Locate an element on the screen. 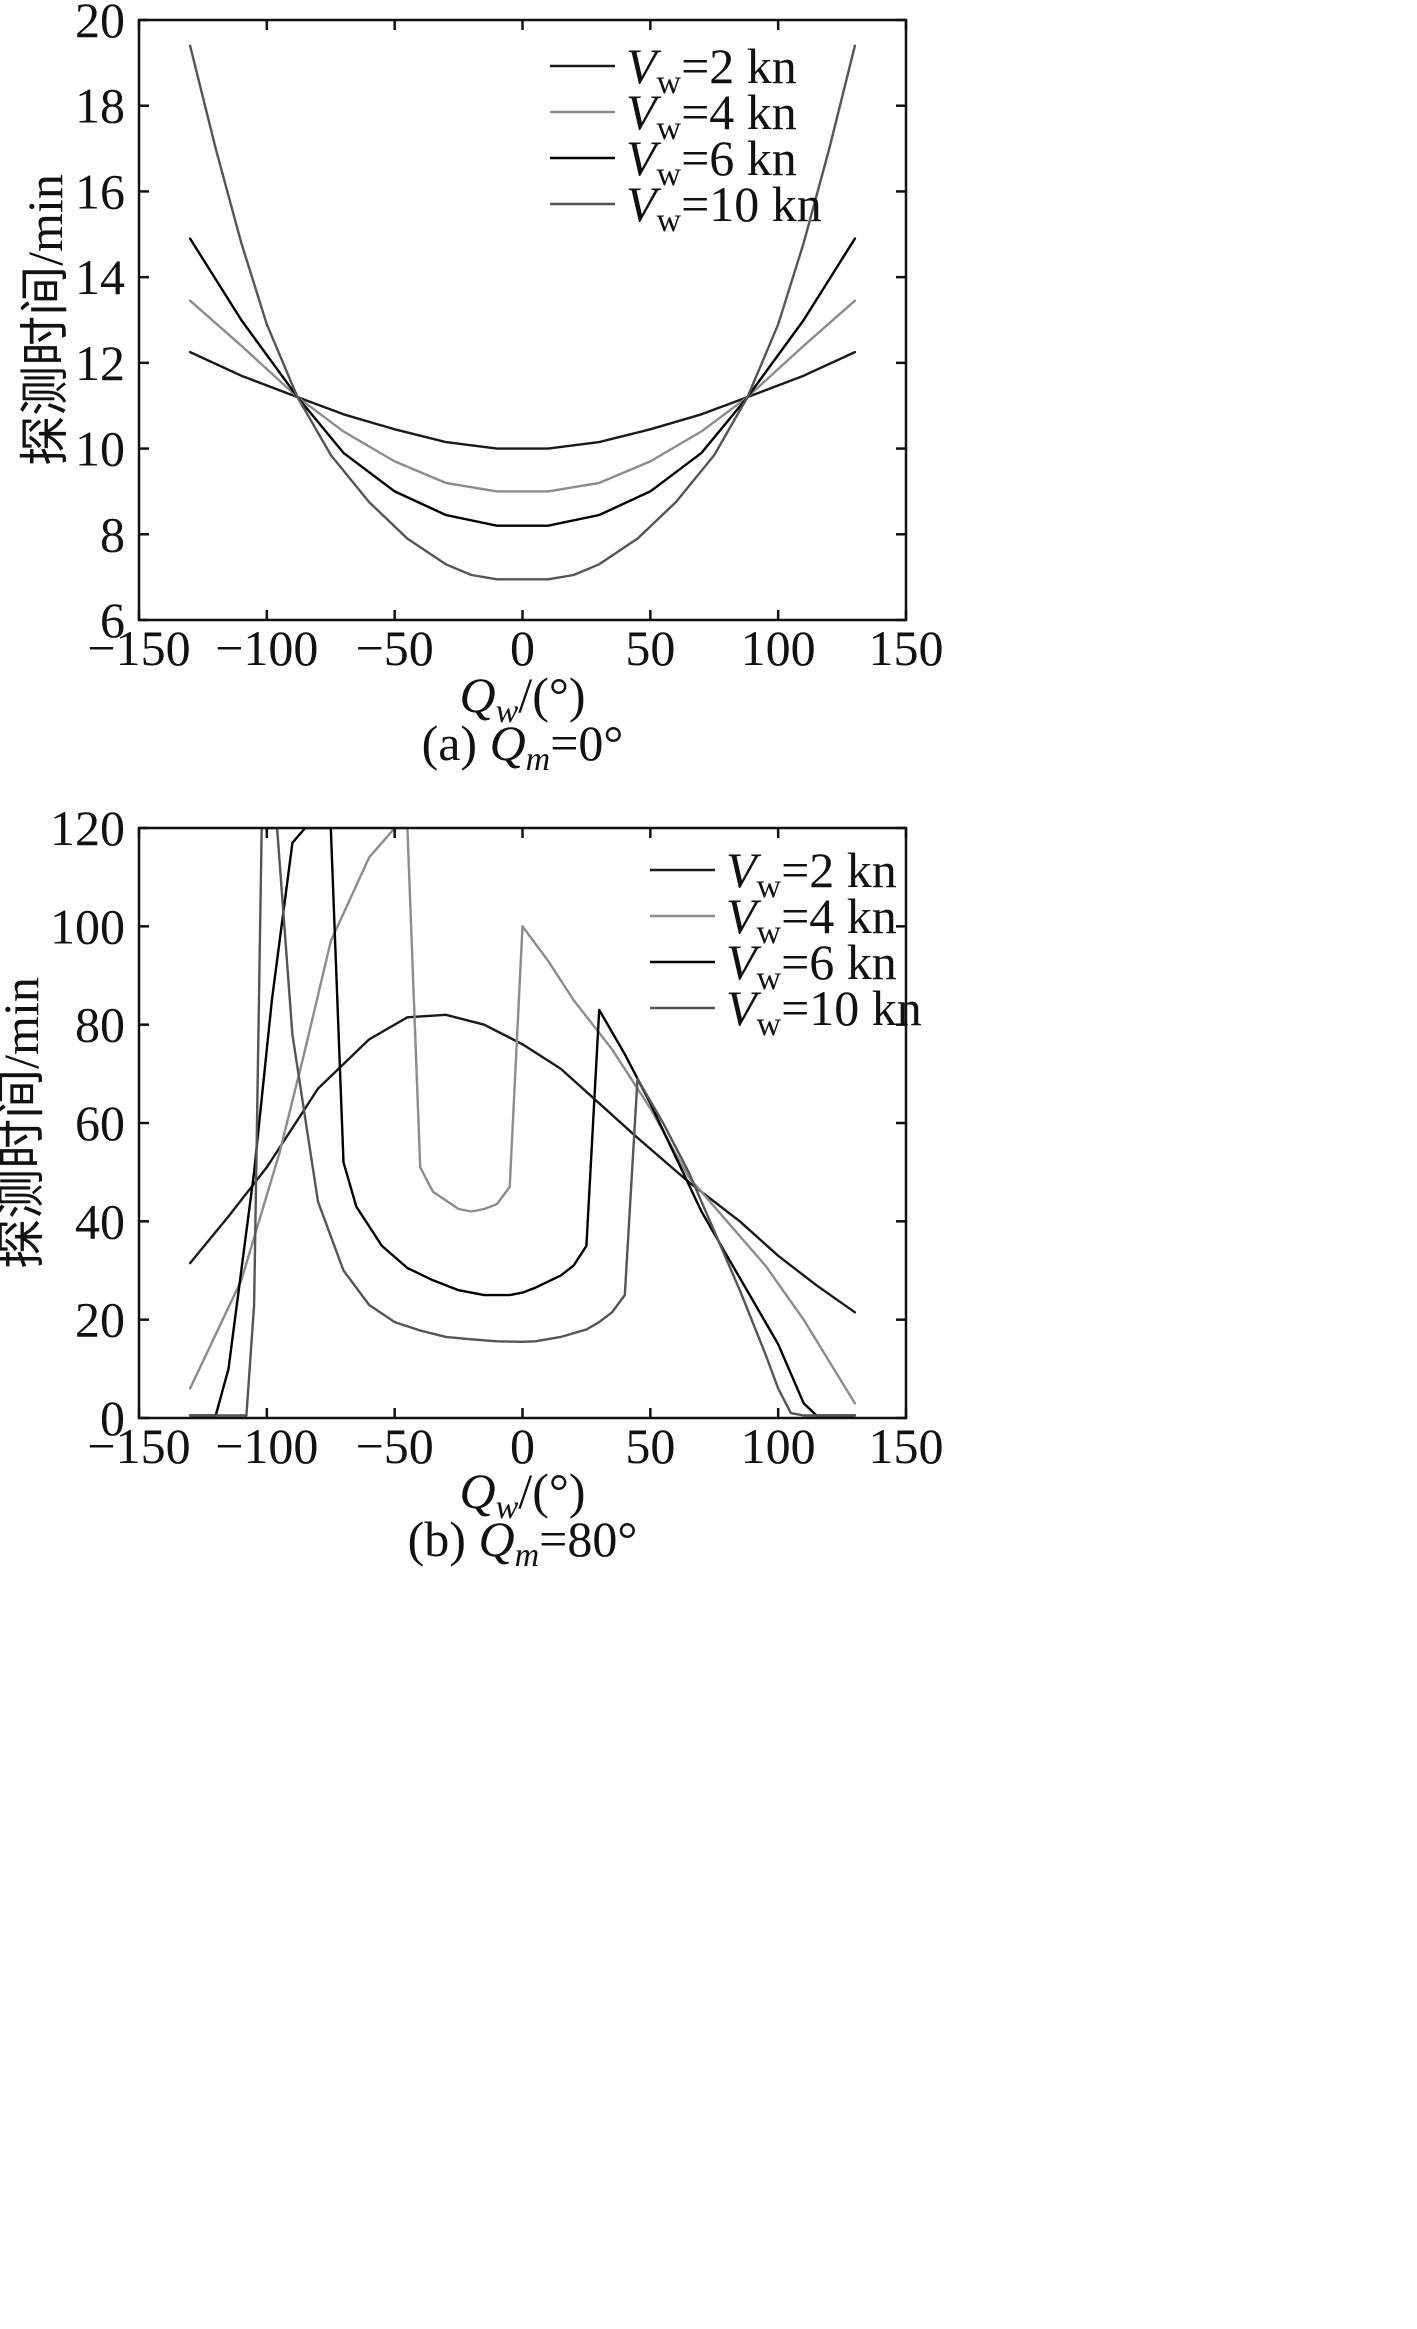  y-tick-label: 6 is located at coordinates (112, 620).